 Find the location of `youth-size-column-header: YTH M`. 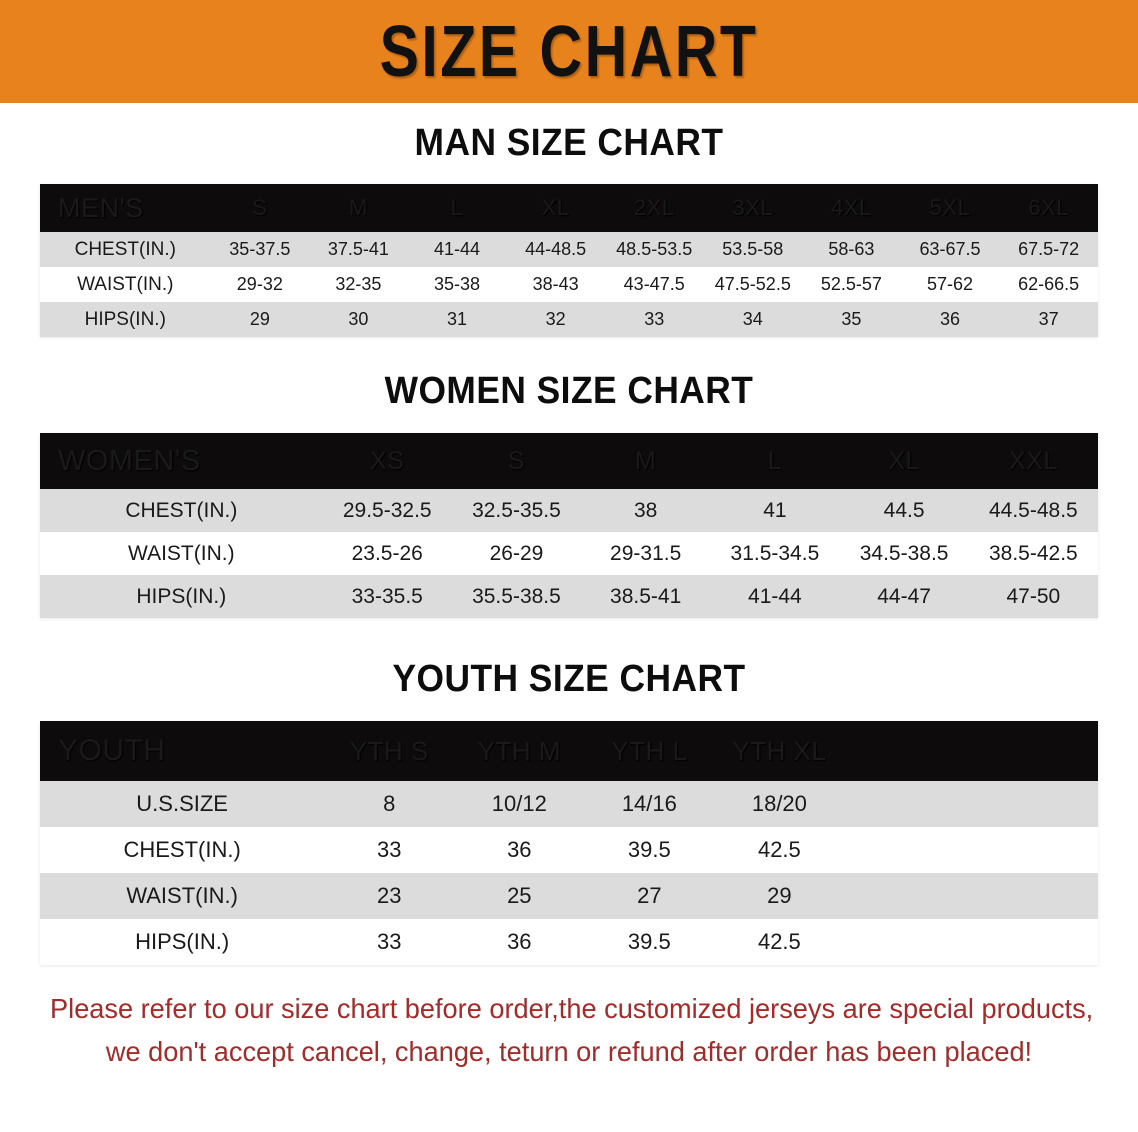

youth-size-column-header: YTH M is located at coordinates (519, 750).